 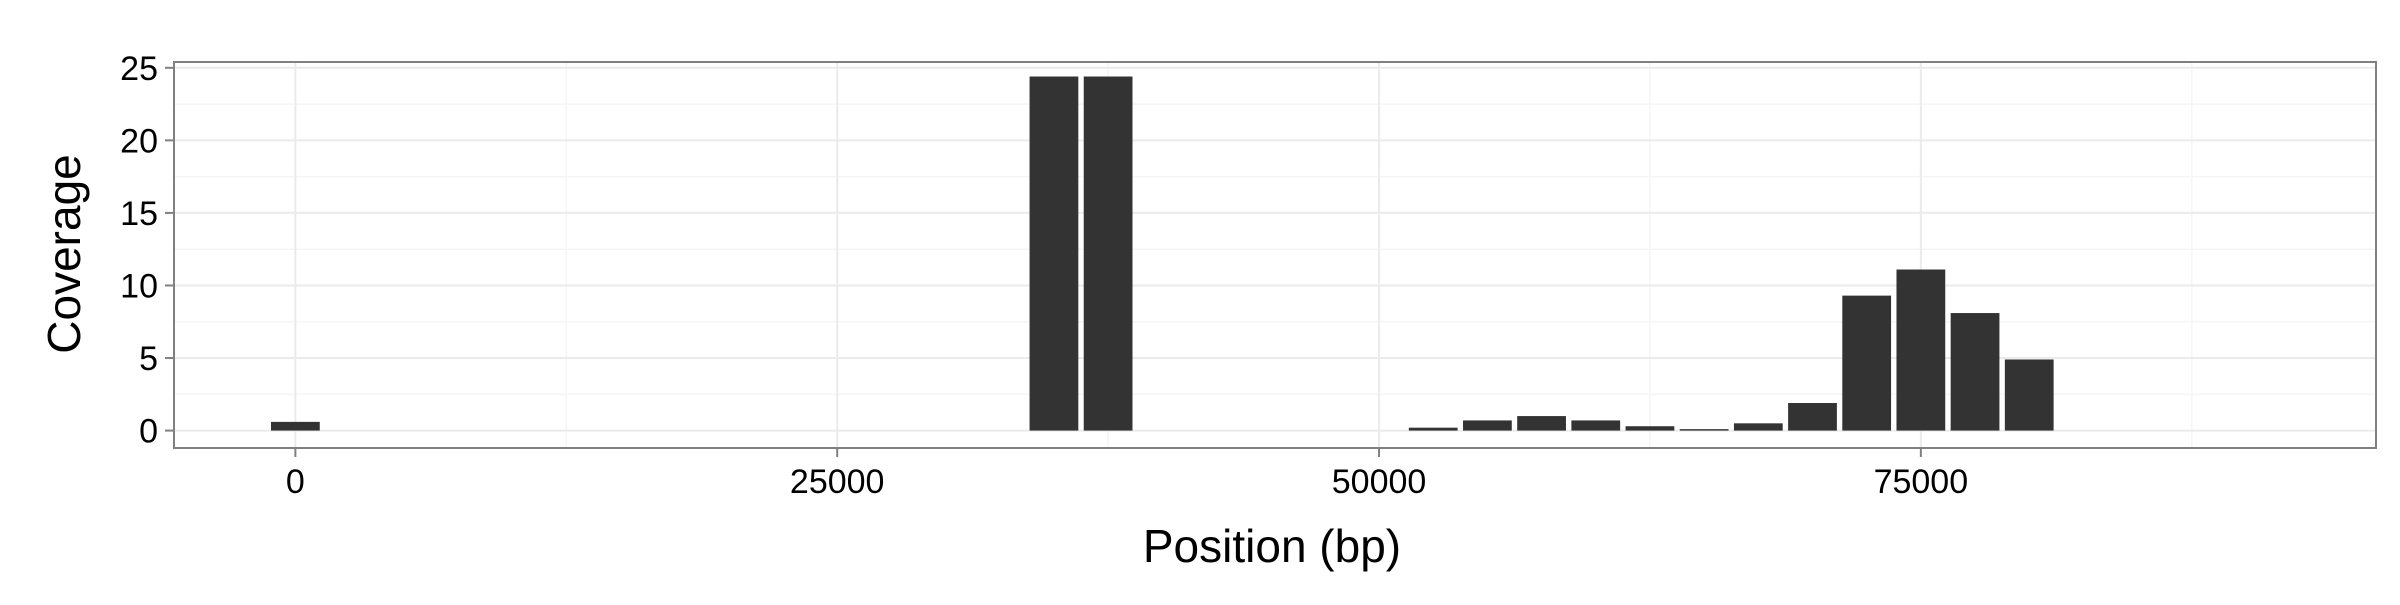 What do you see at coordinates (139, 141) in the screenshot?
I see `y-tick-label: 20` at bounding box center [139, 141].